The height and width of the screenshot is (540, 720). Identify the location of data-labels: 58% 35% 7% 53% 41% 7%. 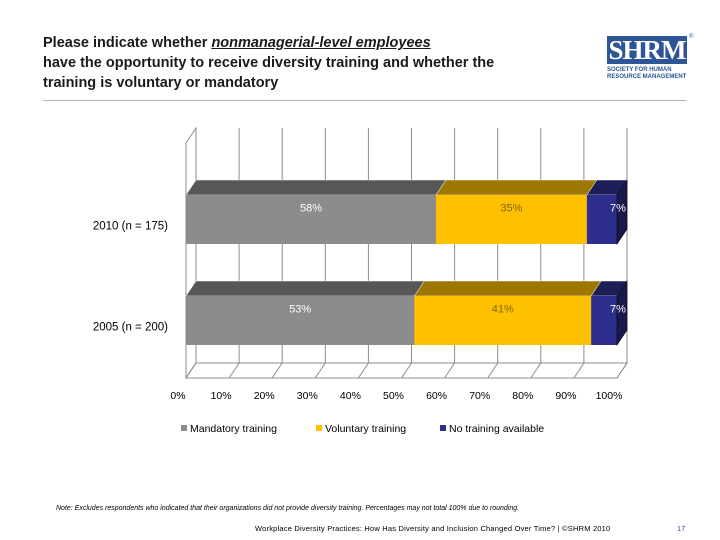
(457, 259).